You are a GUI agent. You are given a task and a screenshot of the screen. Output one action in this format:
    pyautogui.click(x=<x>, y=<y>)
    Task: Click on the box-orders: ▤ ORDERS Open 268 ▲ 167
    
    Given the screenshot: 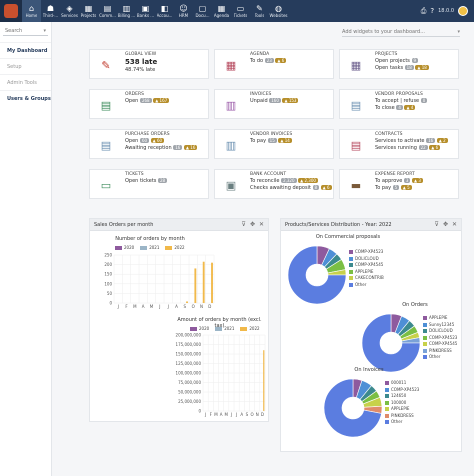 What is the action you would take?
    pyautogui.click(x=149, y=104)
    